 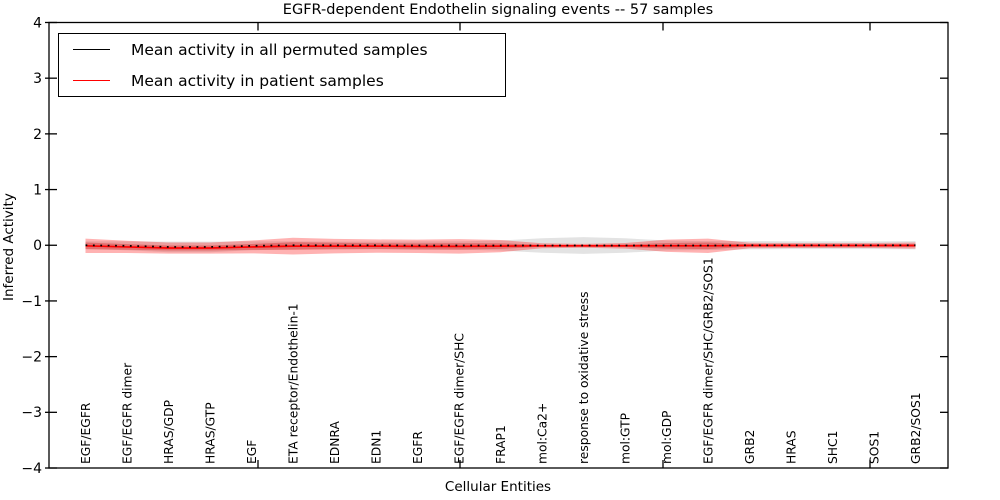 What do you see at coordinates (667, 437) in the screenshot?
I see `x-category-label: mol:GDP` at bounding box center [667, 437].